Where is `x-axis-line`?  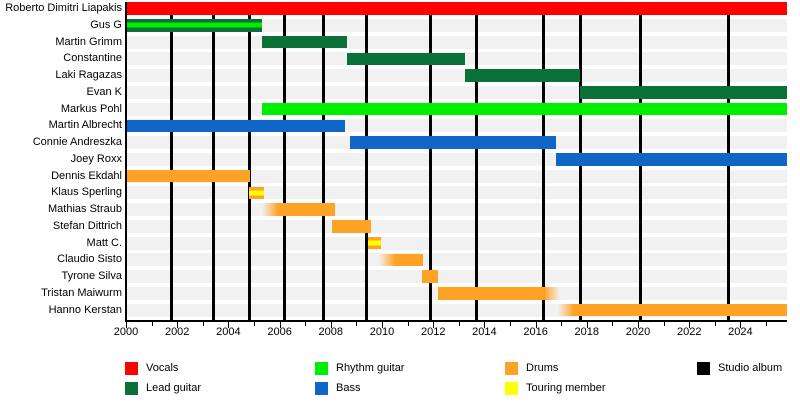
x-axis-line is located at coordinates (456, 321).